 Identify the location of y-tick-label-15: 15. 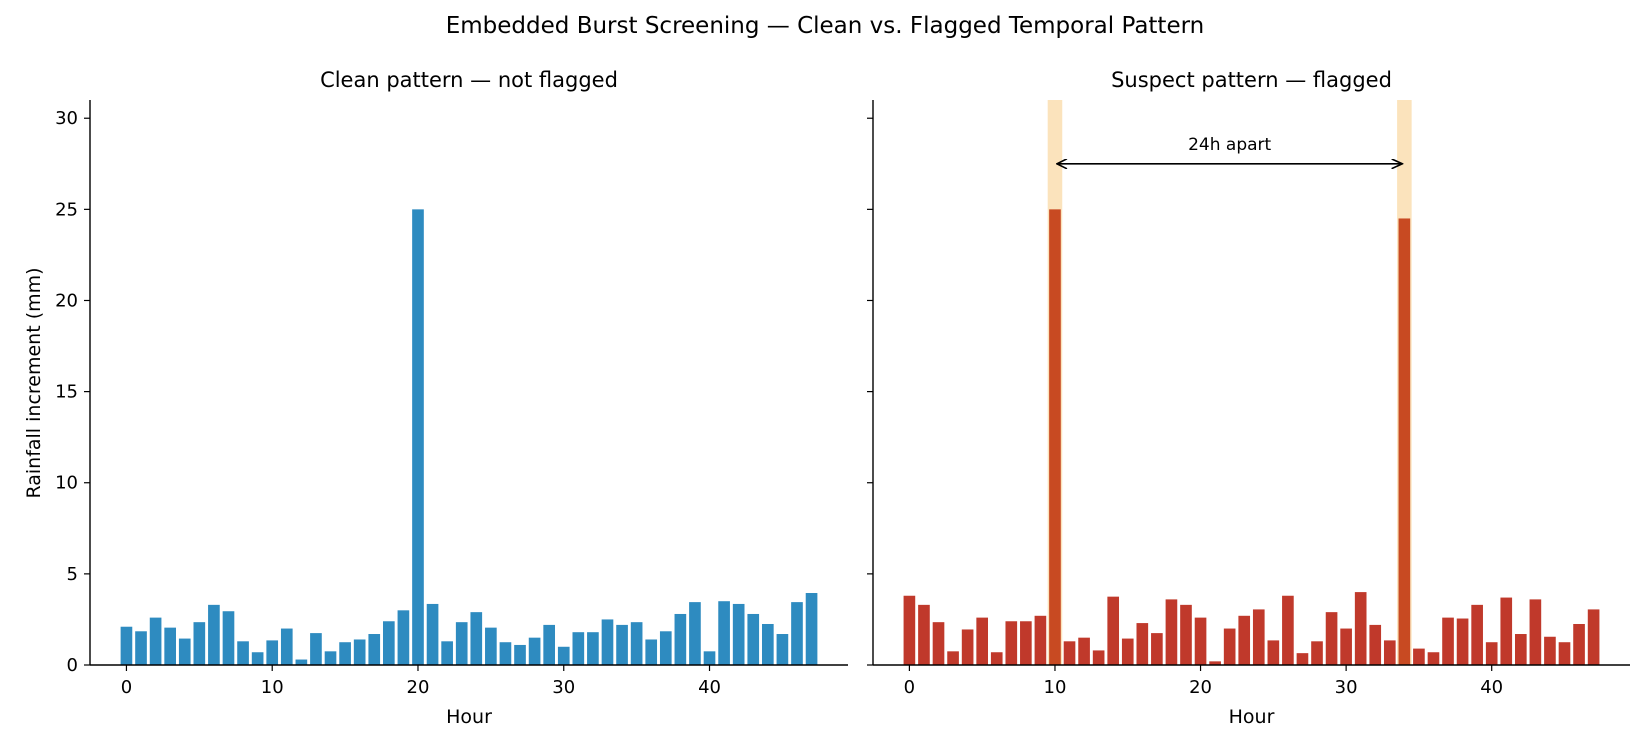
(66, 392).